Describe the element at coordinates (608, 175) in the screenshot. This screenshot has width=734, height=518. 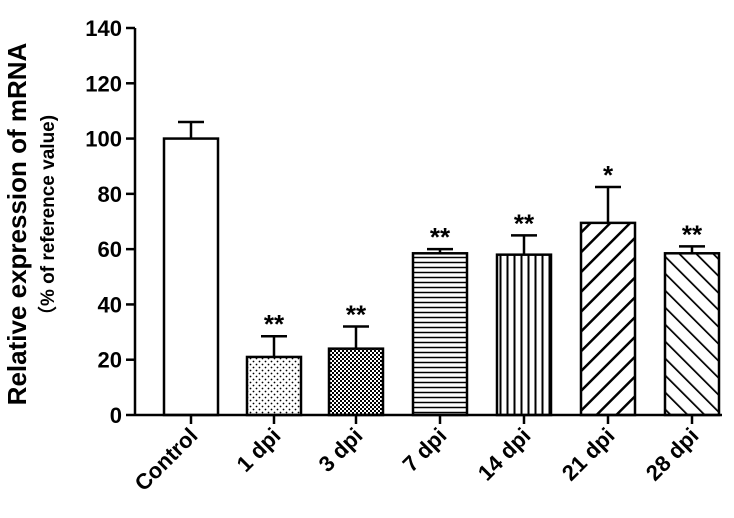
I see `significance-label: *` at that location.